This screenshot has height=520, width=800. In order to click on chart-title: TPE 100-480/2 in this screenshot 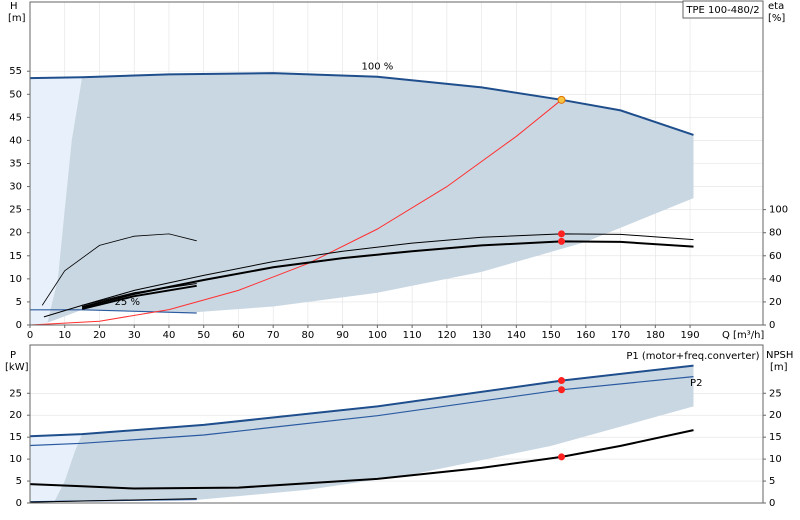, I will do `click(722, 10)`.